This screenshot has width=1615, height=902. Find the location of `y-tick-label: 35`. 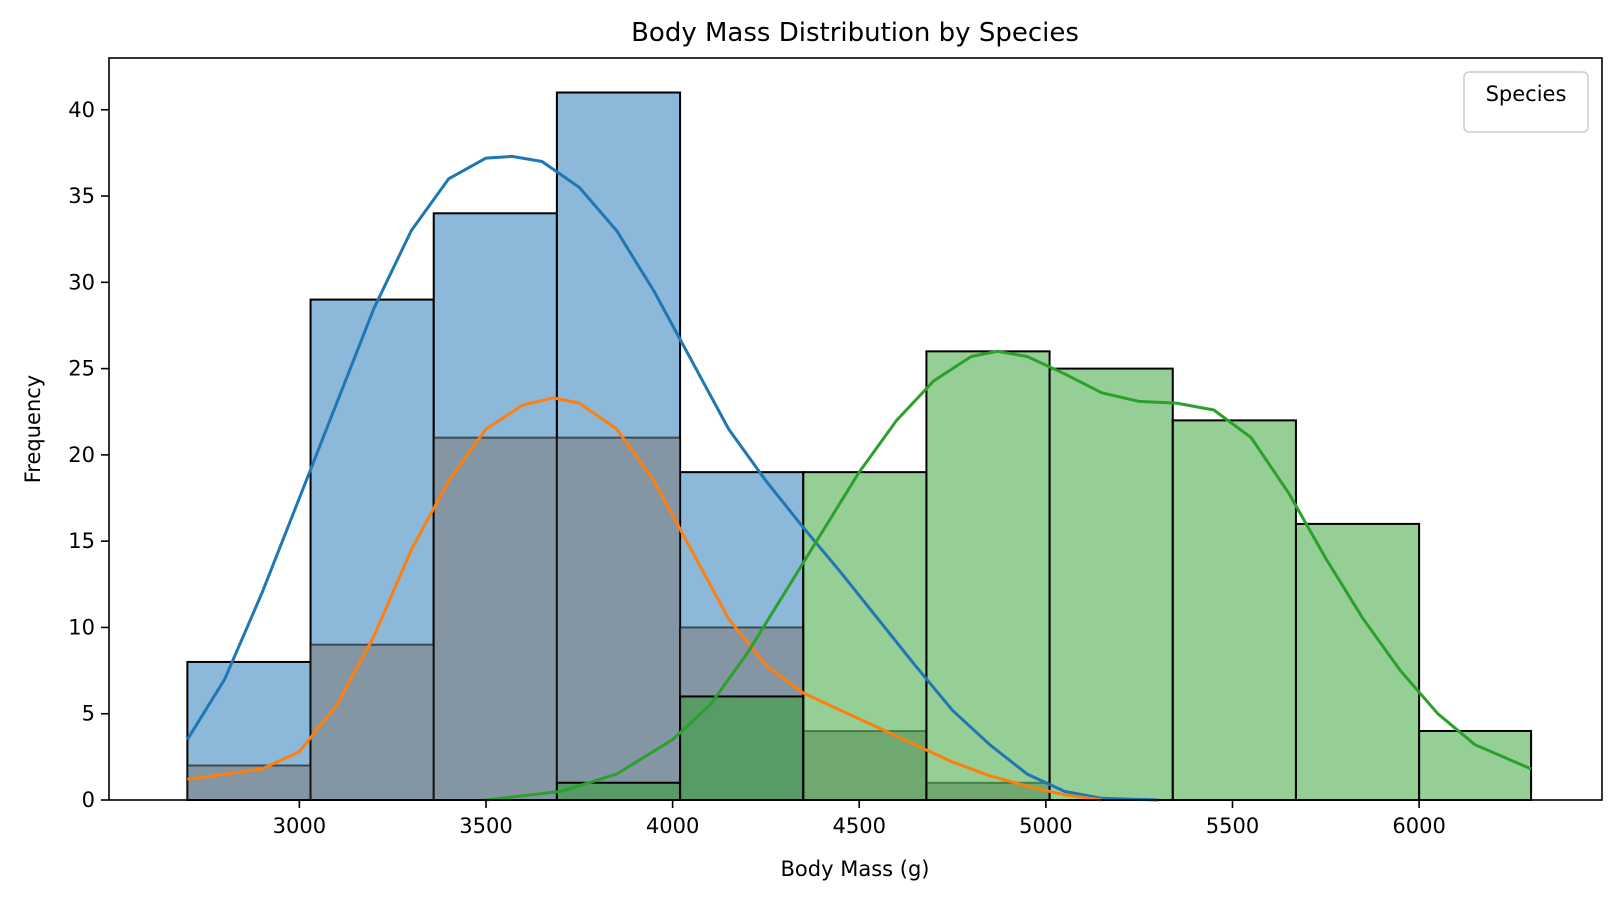

y-tick-label: 35 is located at coordinates (81, 196).